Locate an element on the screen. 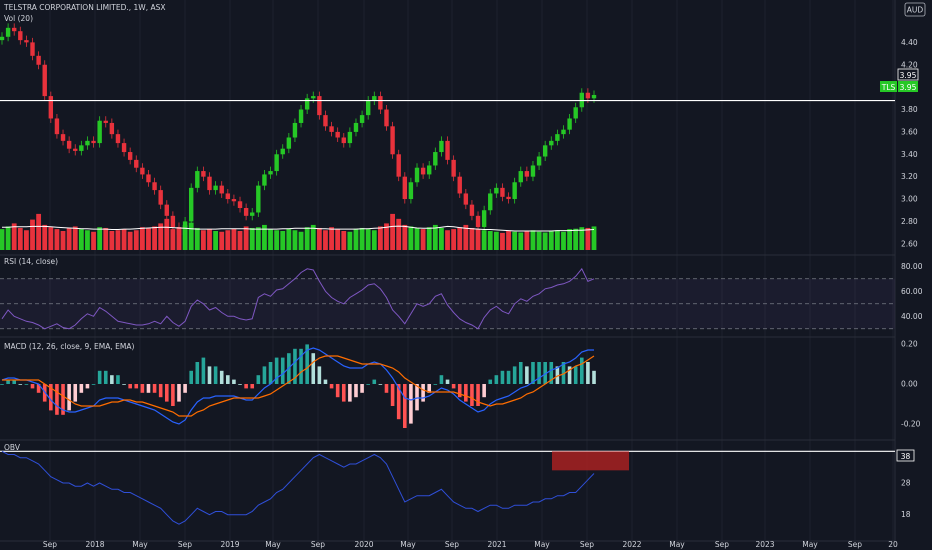 The image size is (932, 550). macd-pane is located at coordinates (298, 386).